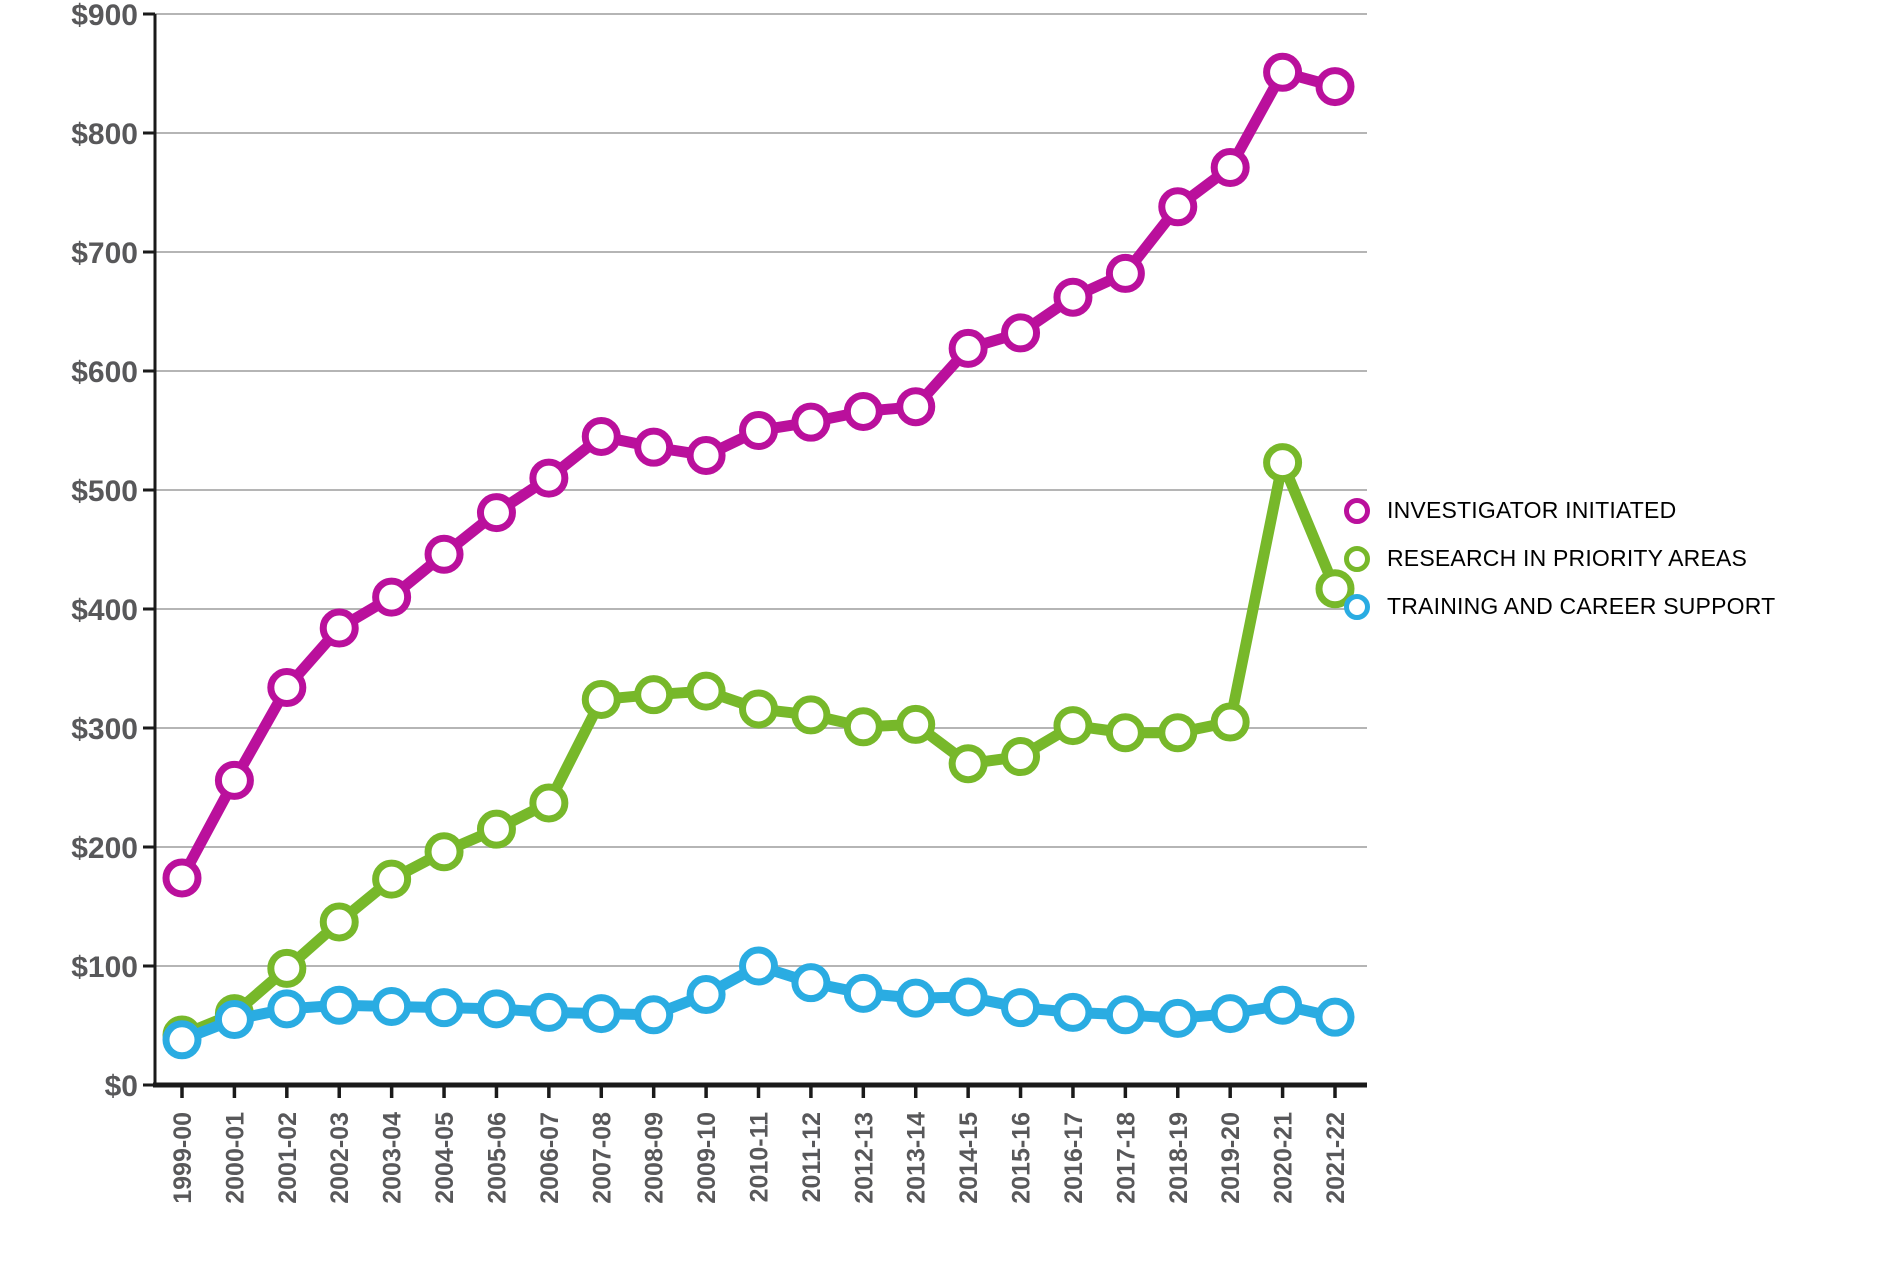 This screenshot has height=1279, width=1882. I want to click on x-tick-label: 2003-04, so click(393, 1158).